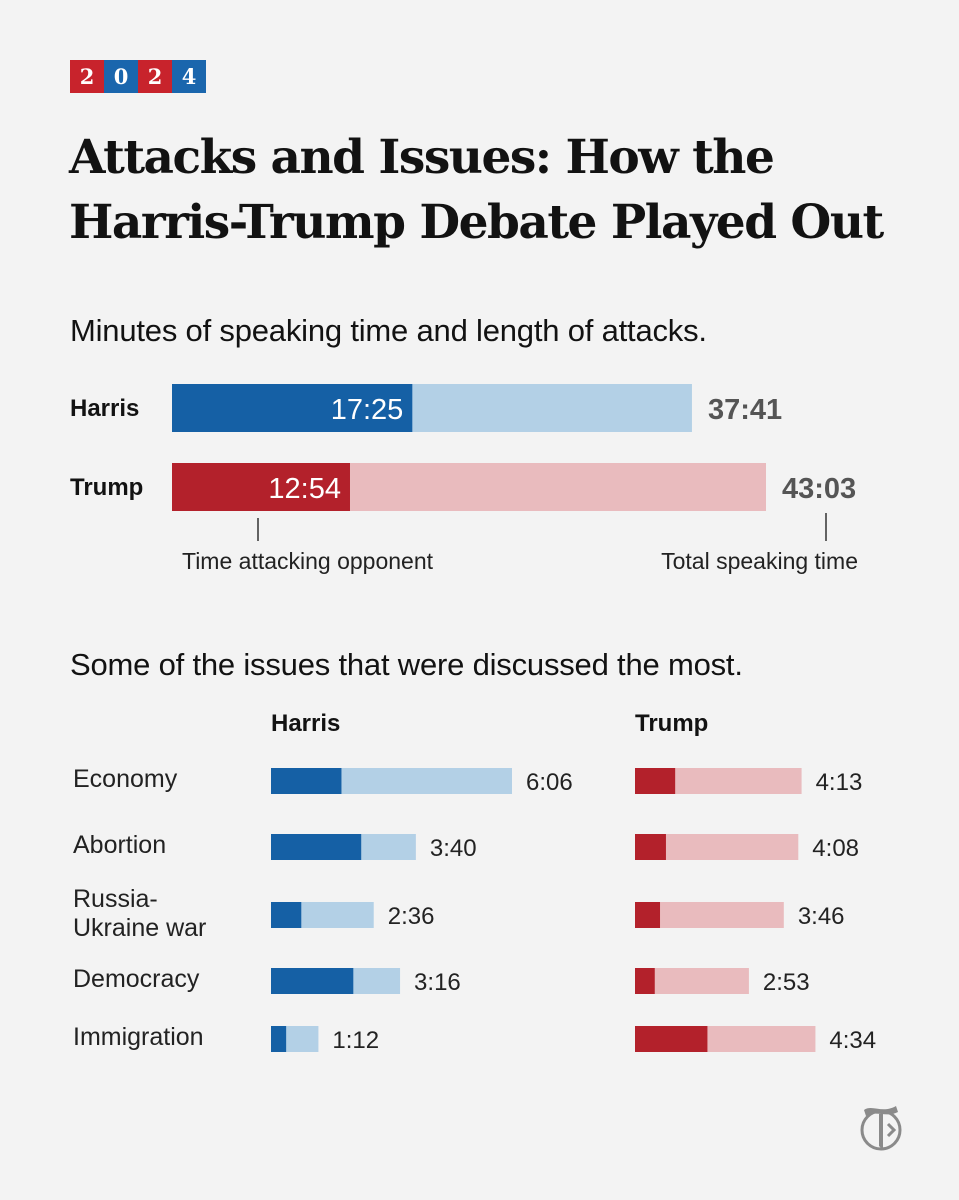  I want to click on issue-label: Immigration, so click(138, 1037).